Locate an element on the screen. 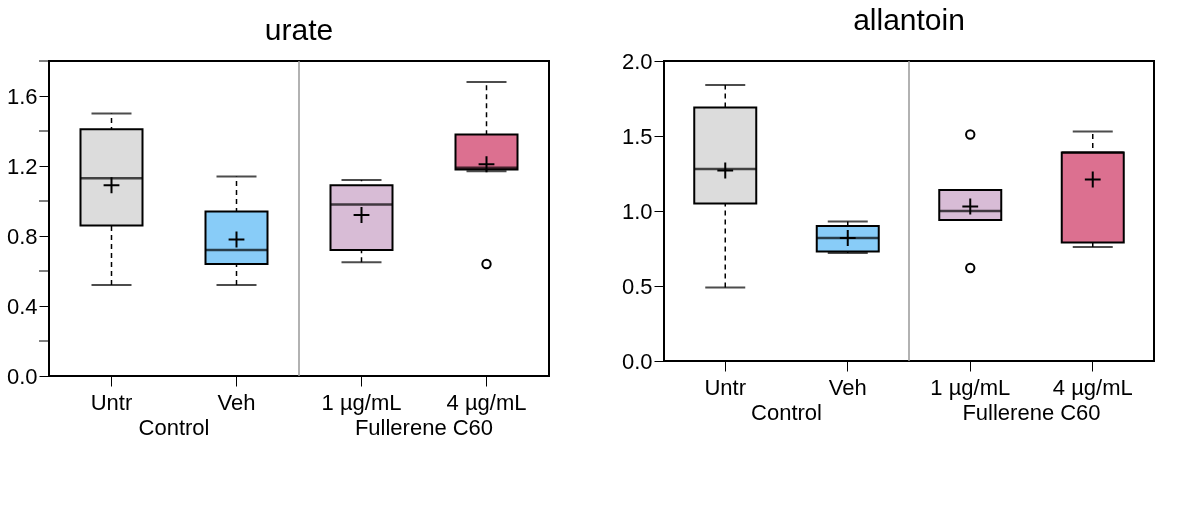  y-tick-label: 1.2 is located at coordinates (22, 166).